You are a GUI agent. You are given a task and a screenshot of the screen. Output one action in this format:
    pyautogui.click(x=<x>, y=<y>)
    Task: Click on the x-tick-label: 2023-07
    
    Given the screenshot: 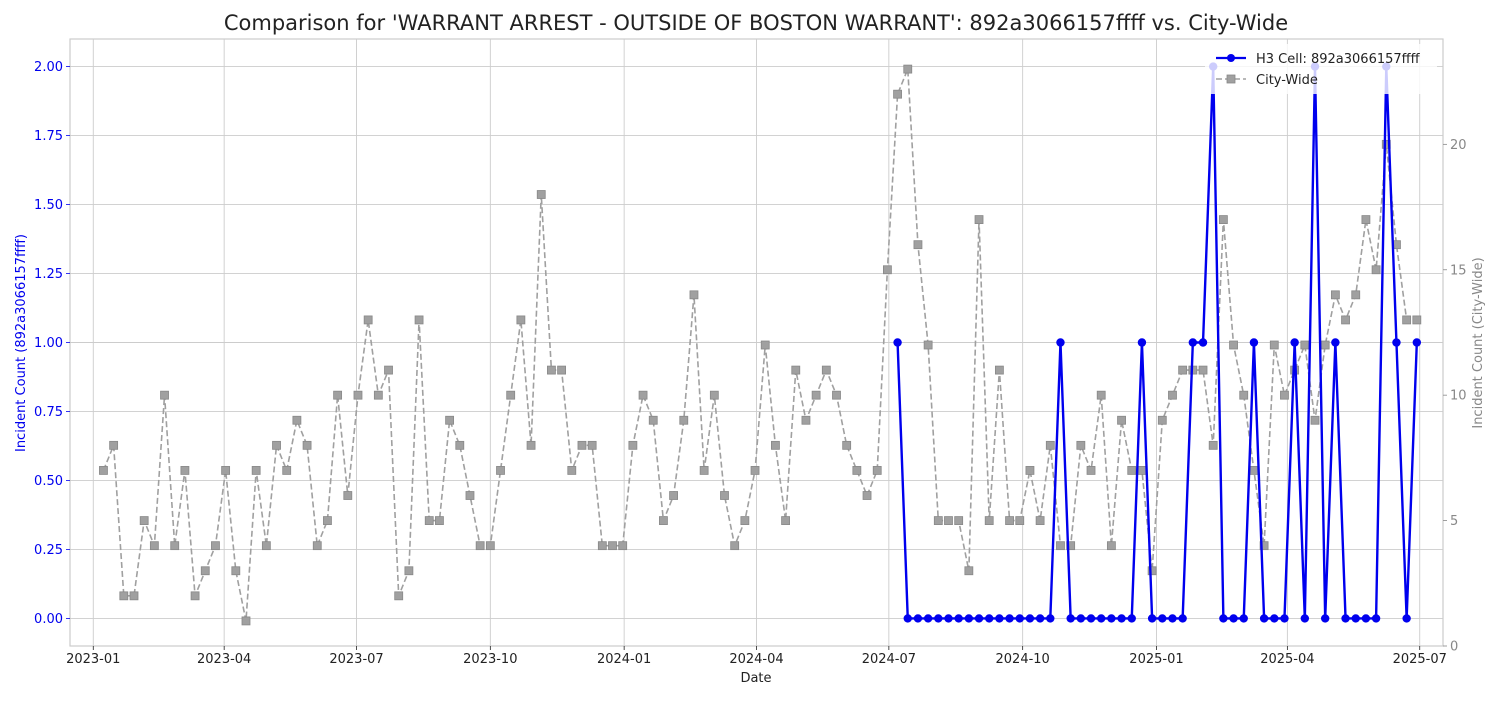 What is the action you would take?
    pyautogui.click(x=356, y=659)
    